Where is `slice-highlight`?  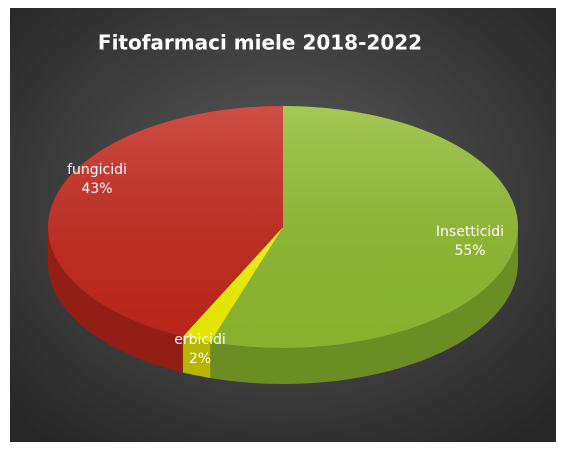
slice-highlight is located at coordinates (232, 285).